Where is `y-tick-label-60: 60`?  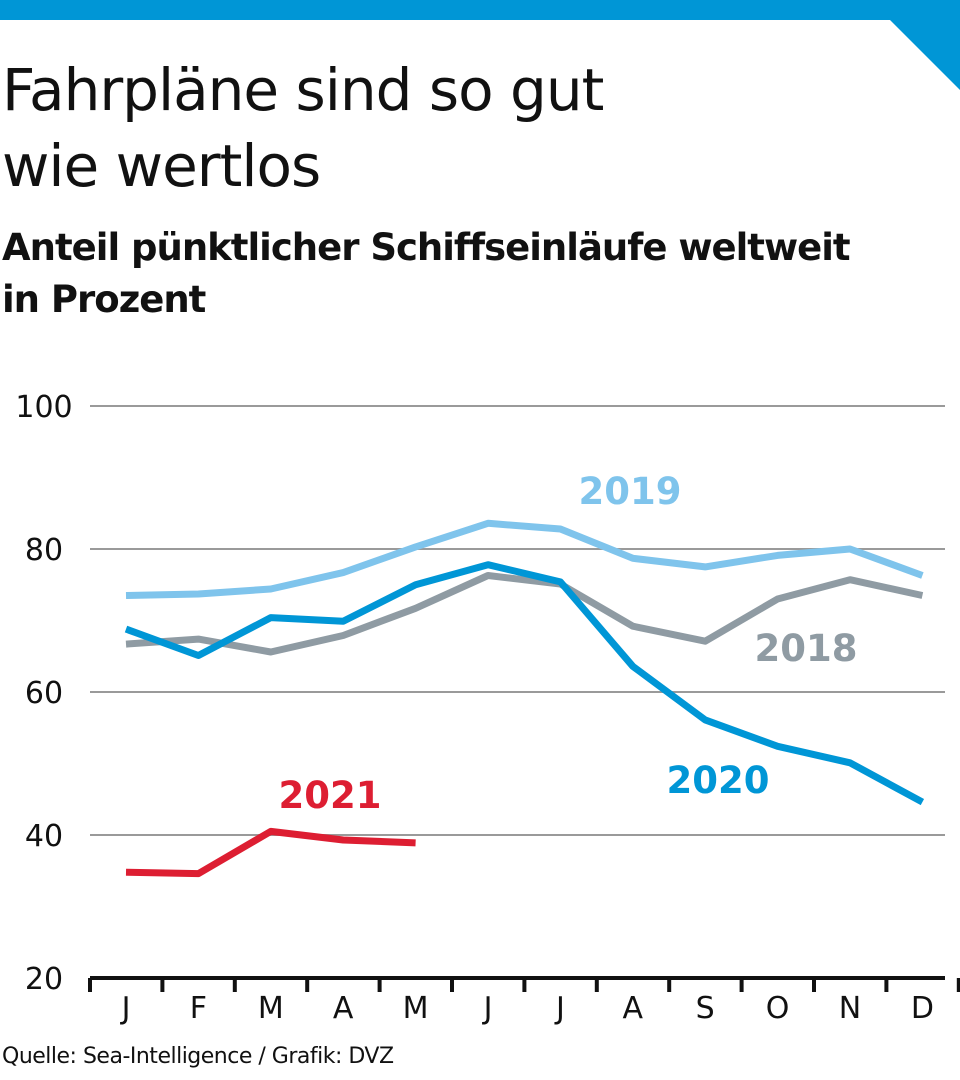 y-tick-label-60: 60 is located at coordinates (44, 693).